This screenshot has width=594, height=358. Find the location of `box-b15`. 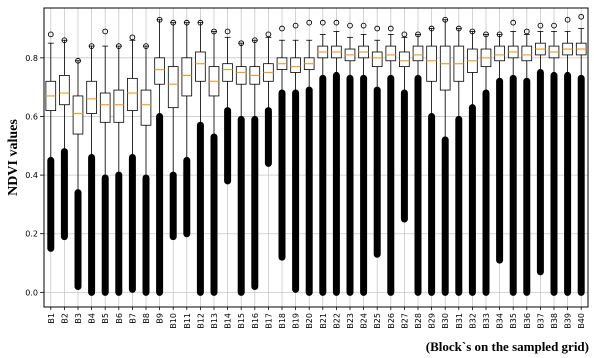

box-b15 is located at coordinates (241, 168).